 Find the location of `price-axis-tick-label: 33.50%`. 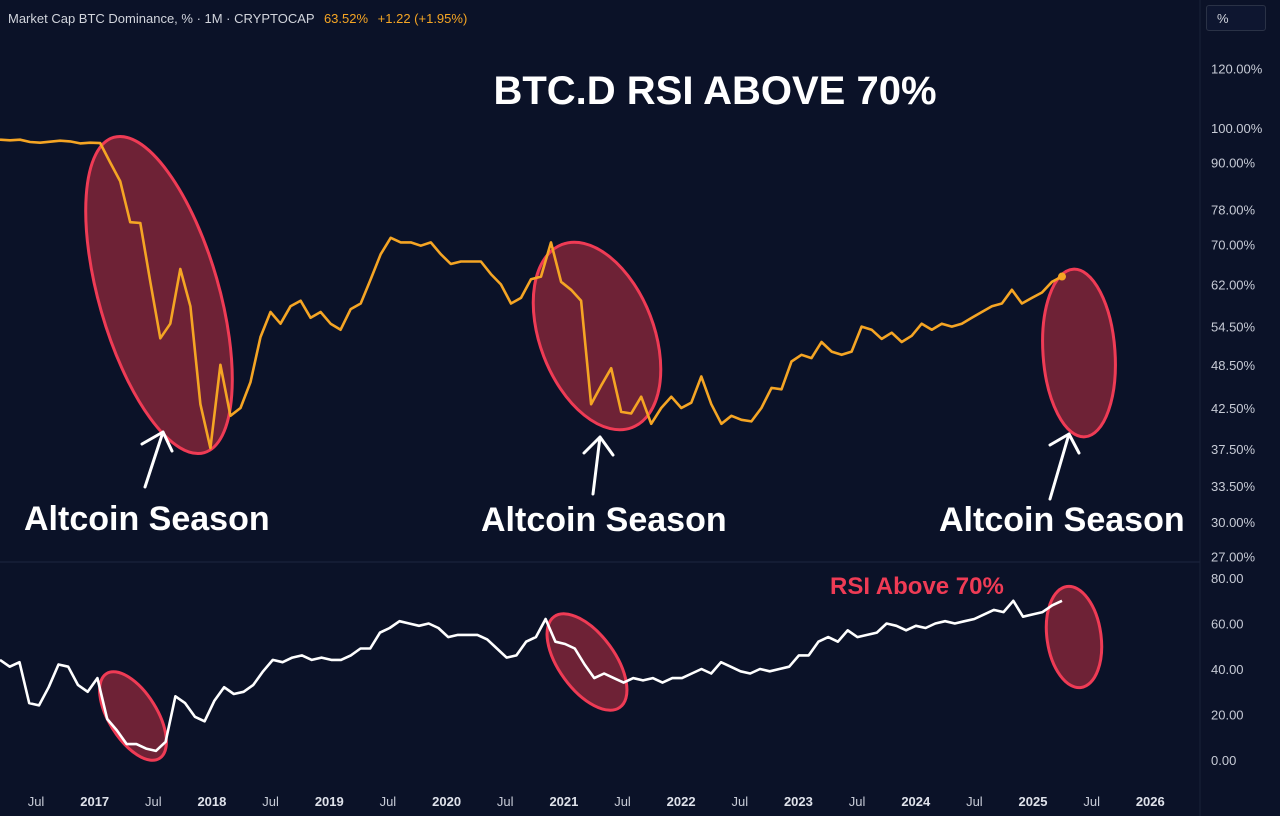

price-axis-tick-label: 33.50% is located at coordinates (1233, 486).